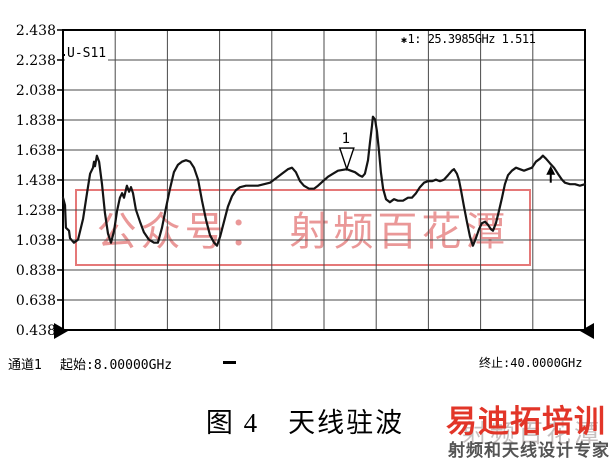  What do you see at coordinates (36, 91) in the screenshot?
I see `y-axis-label: 2.038` at bounding box center [36, 91].